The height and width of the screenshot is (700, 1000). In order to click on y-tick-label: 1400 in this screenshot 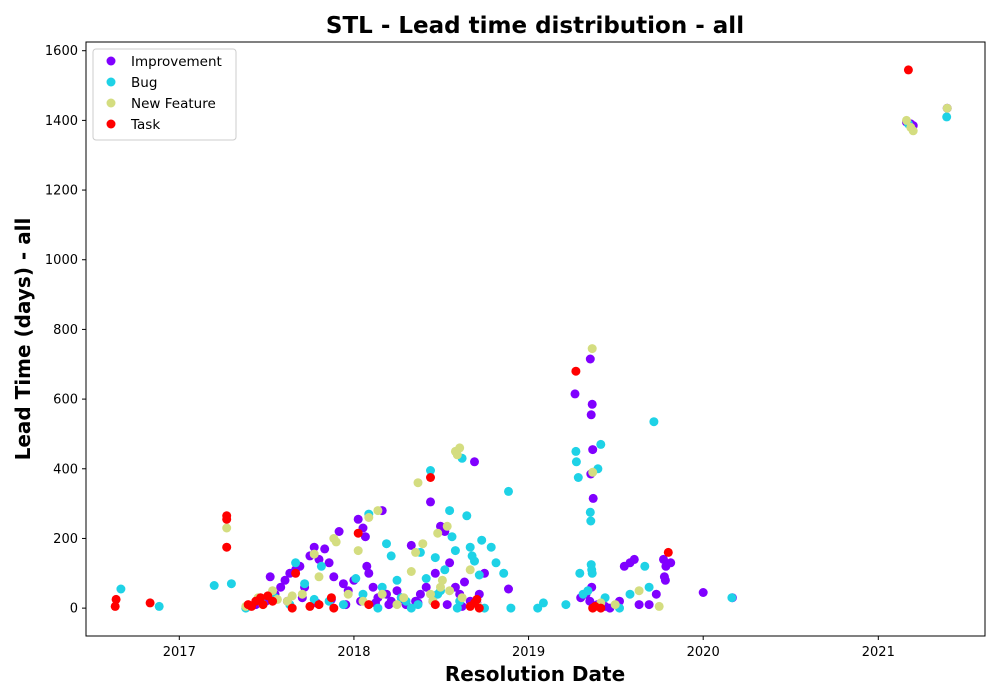, I will do `click(61, 121)`.